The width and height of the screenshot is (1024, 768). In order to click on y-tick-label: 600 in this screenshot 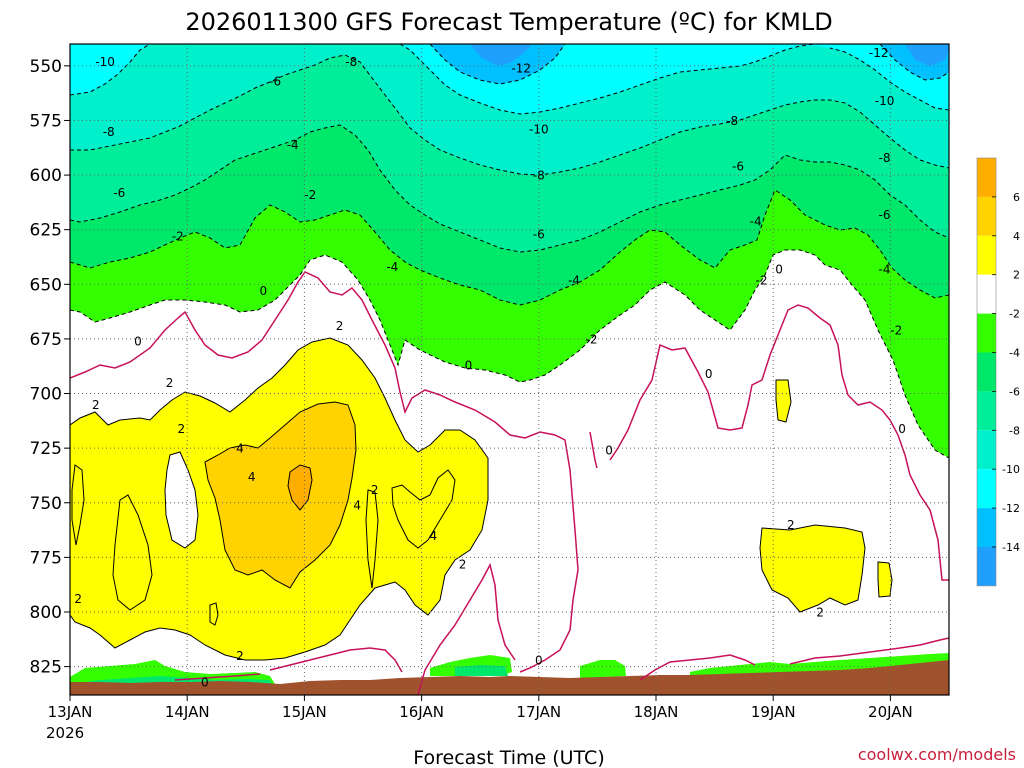, I will do `click(46, 176)`.